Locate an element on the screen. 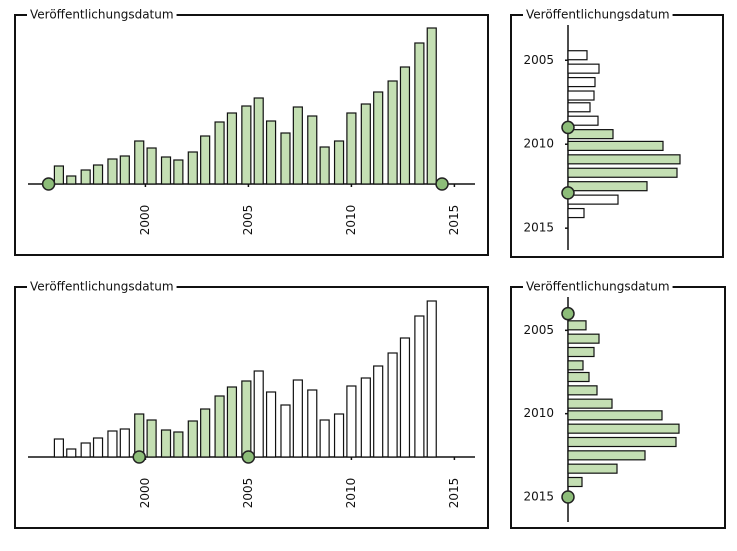 The image size is (737, 551). tick-label: 2000 is located at coordinates (145, 493).